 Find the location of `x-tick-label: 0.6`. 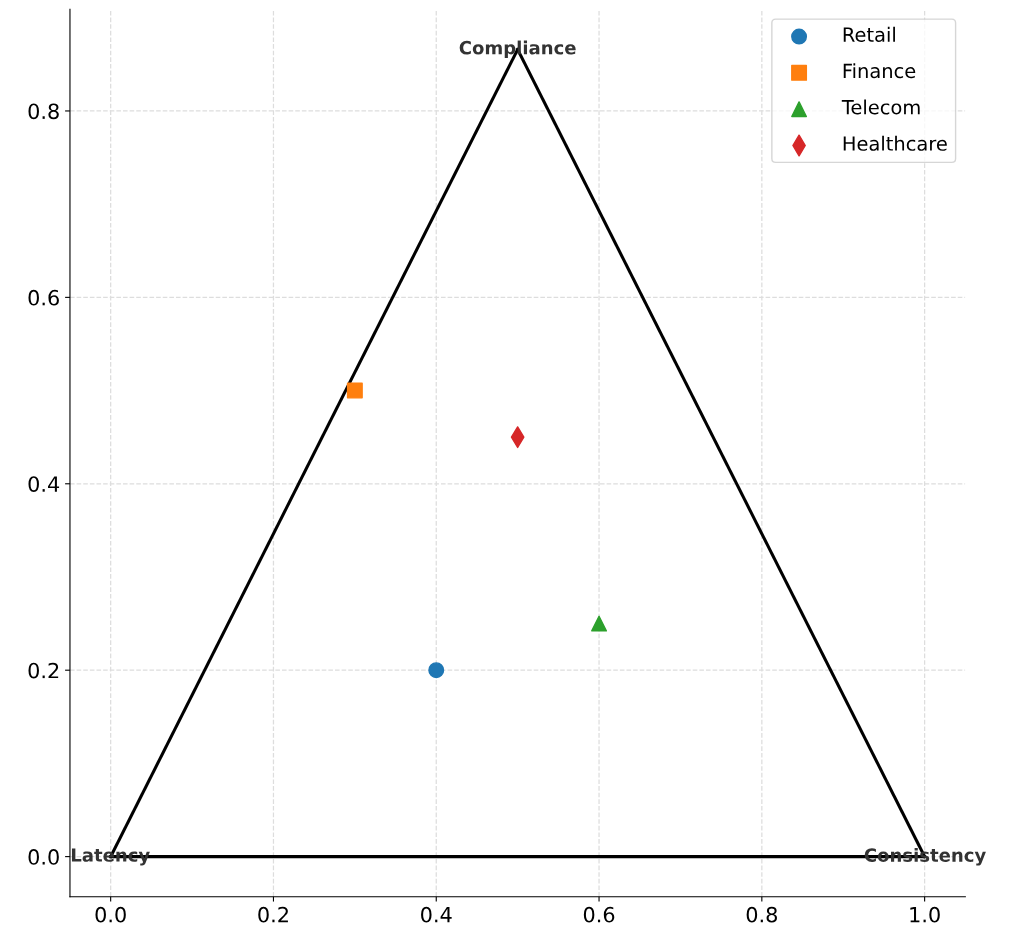

x-tick-label: 0.6 is located at coordinates (599, 914).